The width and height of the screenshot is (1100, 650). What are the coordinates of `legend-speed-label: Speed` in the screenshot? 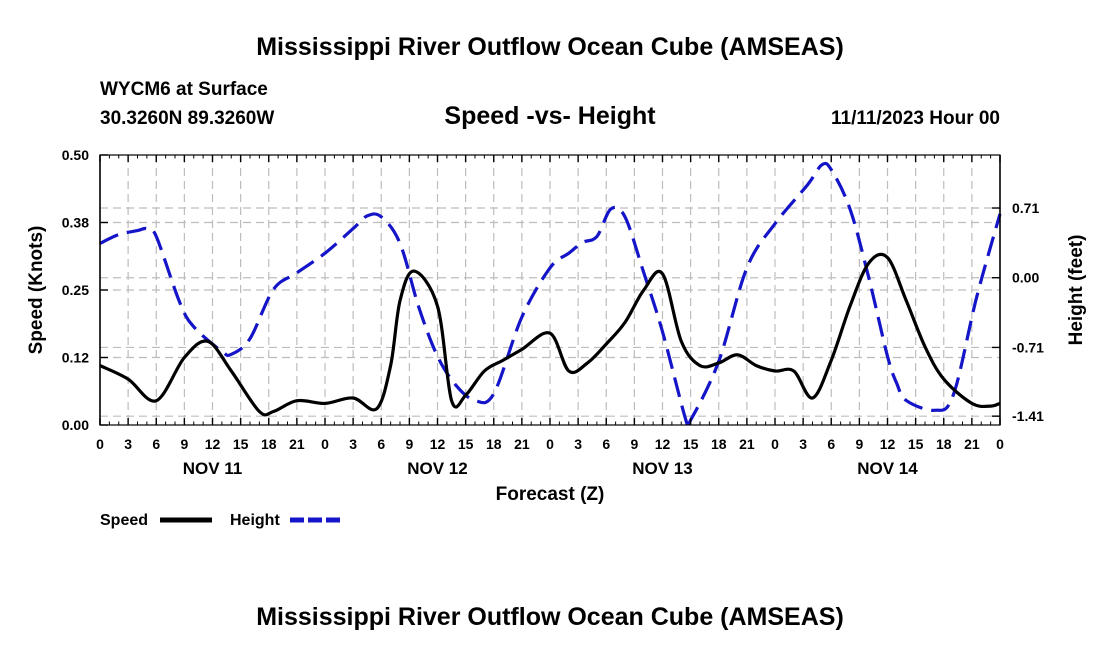 It's located at (124, 520).